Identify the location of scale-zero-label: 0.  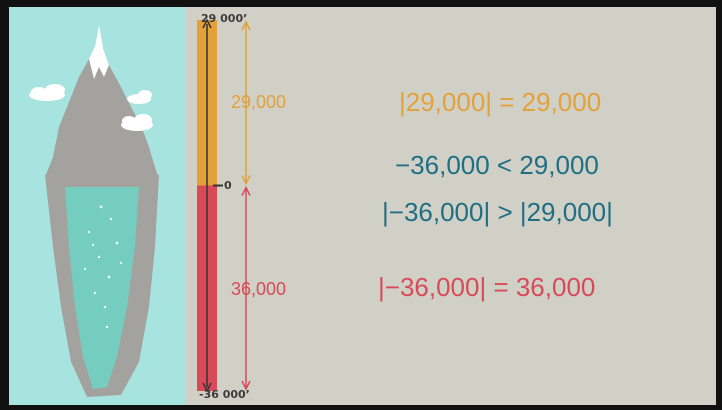
(228, 185).